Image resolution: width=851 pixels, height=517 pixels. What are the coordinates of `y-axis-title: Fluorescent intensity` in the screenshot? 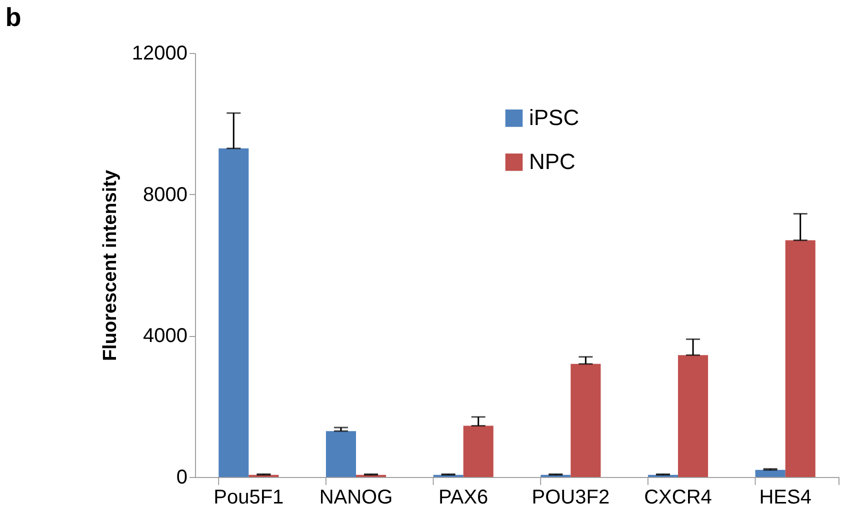 It's located at (110, 266).